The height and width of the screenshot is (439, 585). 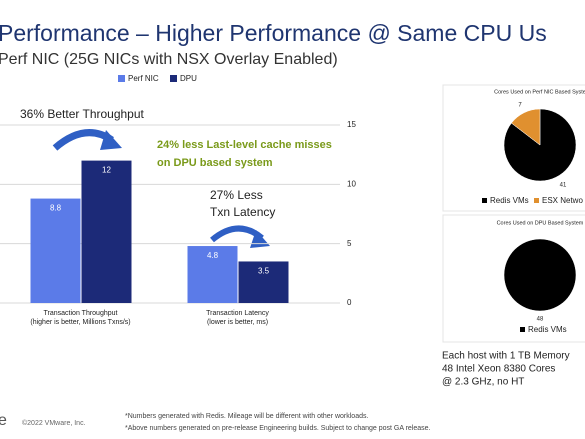 I want to click on x-tick-label: (higher is better, Millions Txns/s), so click(x=80, y=322).